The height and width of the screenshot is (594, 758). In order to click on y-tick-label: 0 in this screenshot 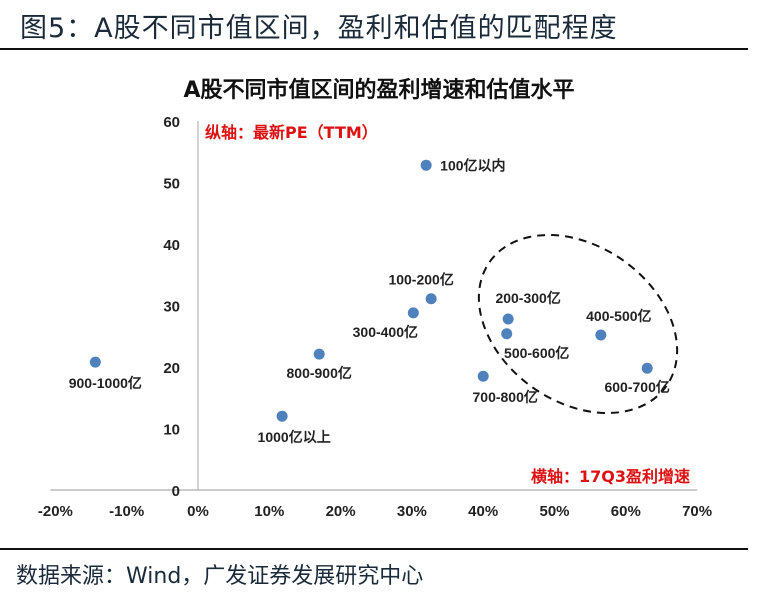, I will do `click(176, 491)`.